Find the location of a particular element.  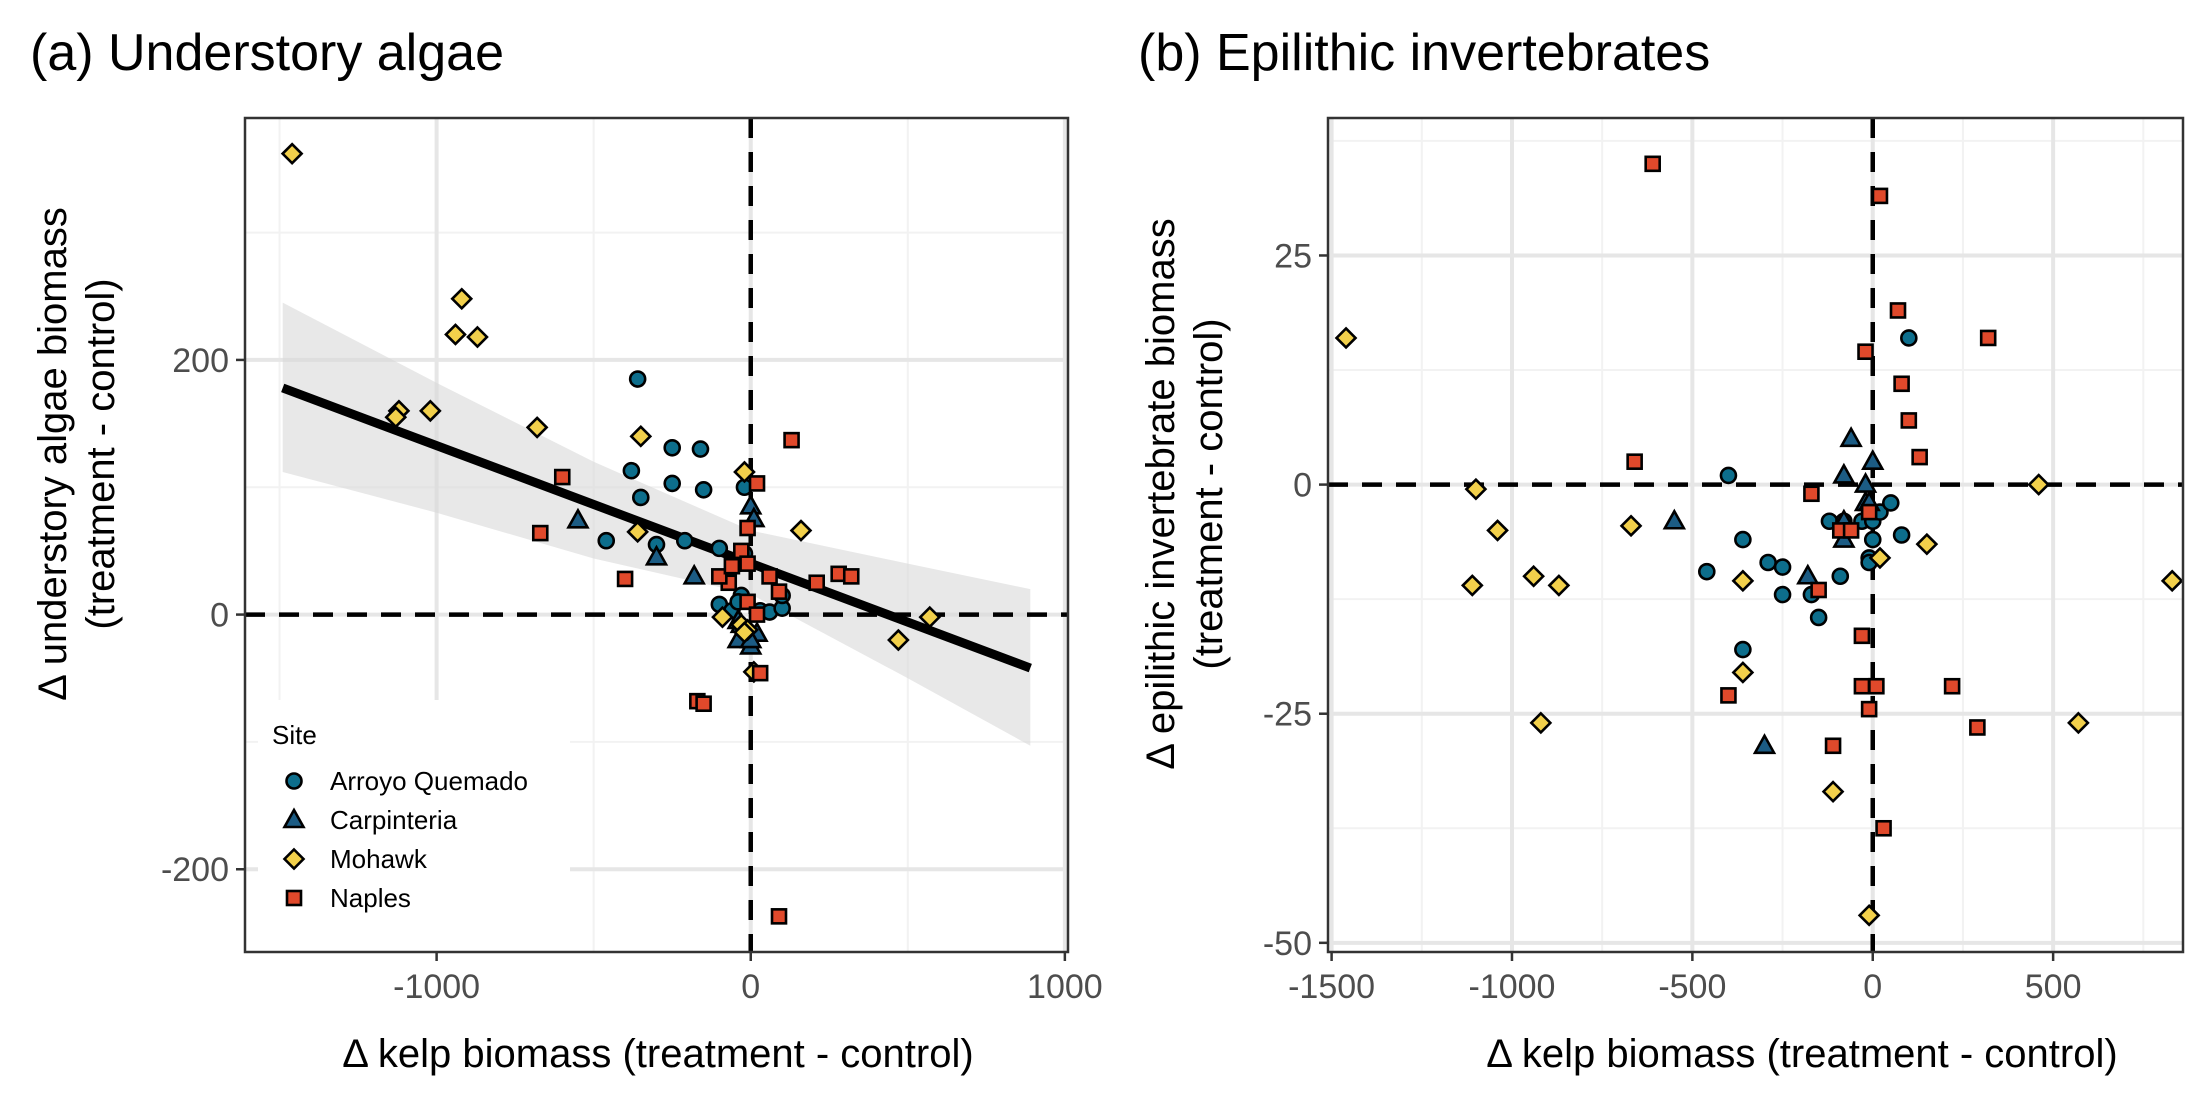

legend-label-naples: Naples is located at coordinates (370, 898).